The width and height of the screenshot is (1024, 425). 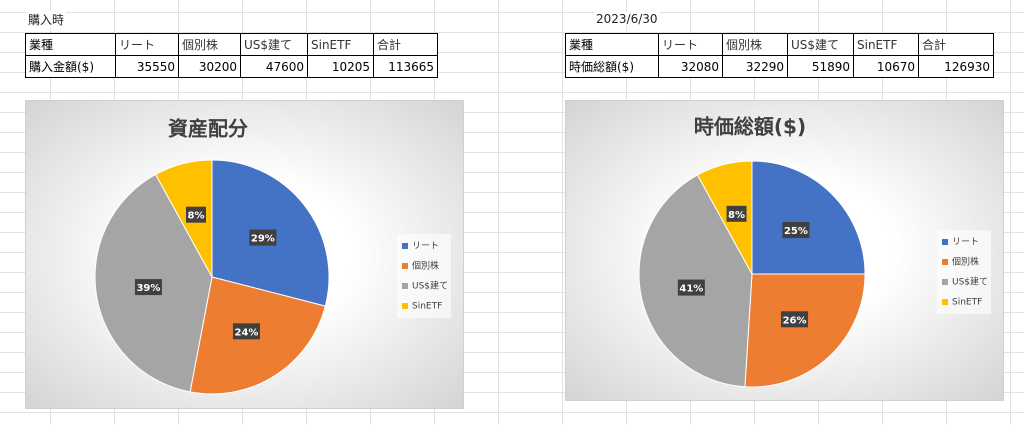 I want to click on cell: 51890, so click(x=820, y=66).